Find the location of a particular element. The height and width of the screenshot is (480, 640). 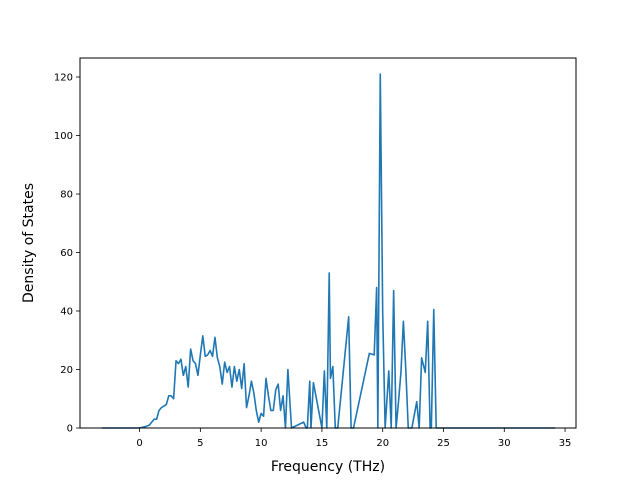

y-tick-label: 60 is located at coordinates (66, 253).